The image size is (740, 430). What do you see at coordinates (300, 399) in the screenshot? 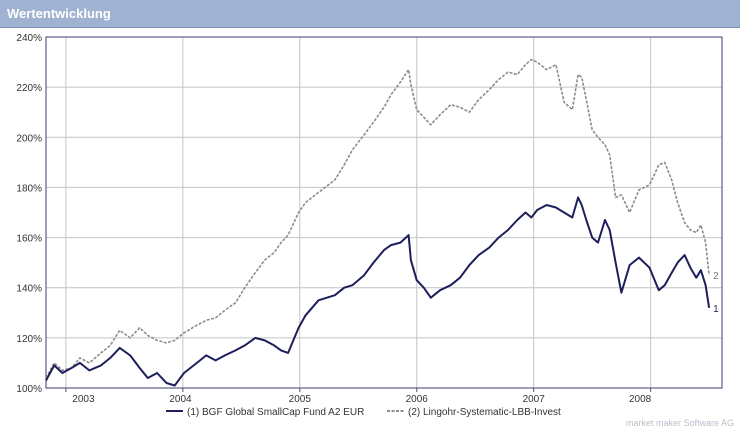
I see `x-tick-label: 2005` at bounding box center [300, 399].